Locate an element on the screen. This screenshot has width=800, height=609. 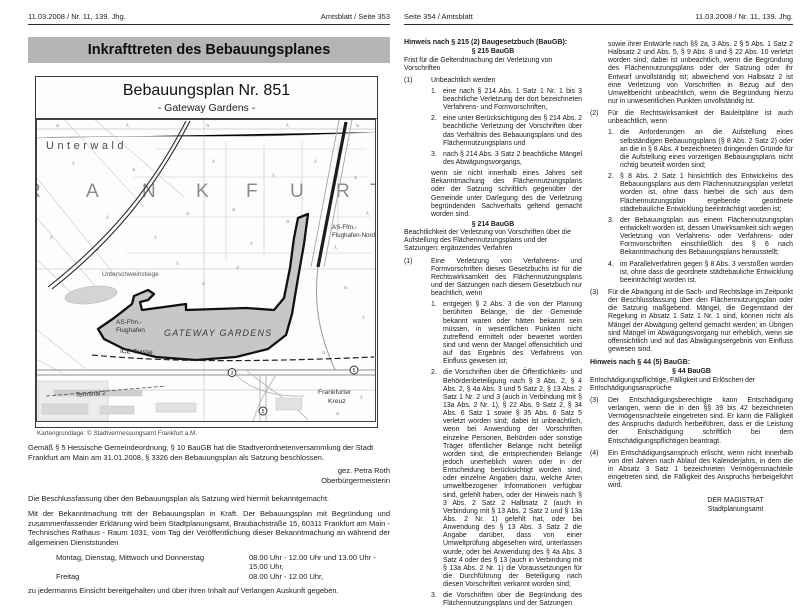
map-sbahn-line is located at coordinates (106, 391).